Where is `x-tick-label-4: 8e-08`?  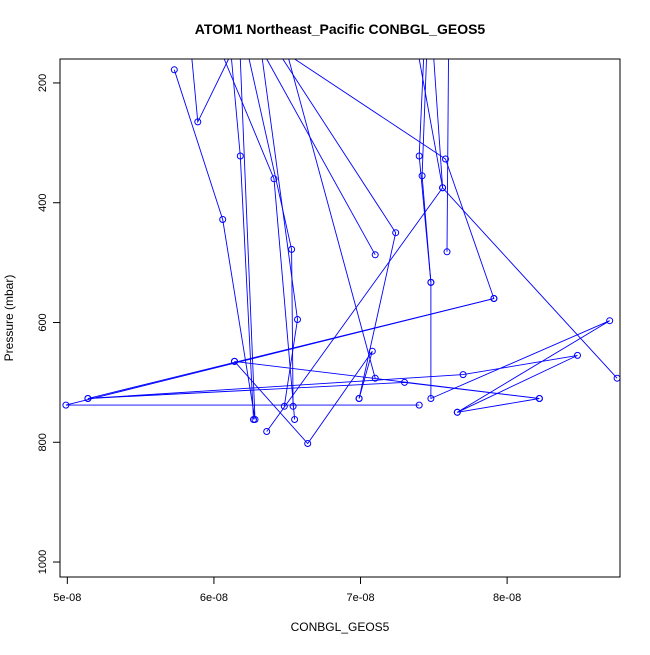
x-tick-label-4: 8e-08 is located at coordinates (507, 598).